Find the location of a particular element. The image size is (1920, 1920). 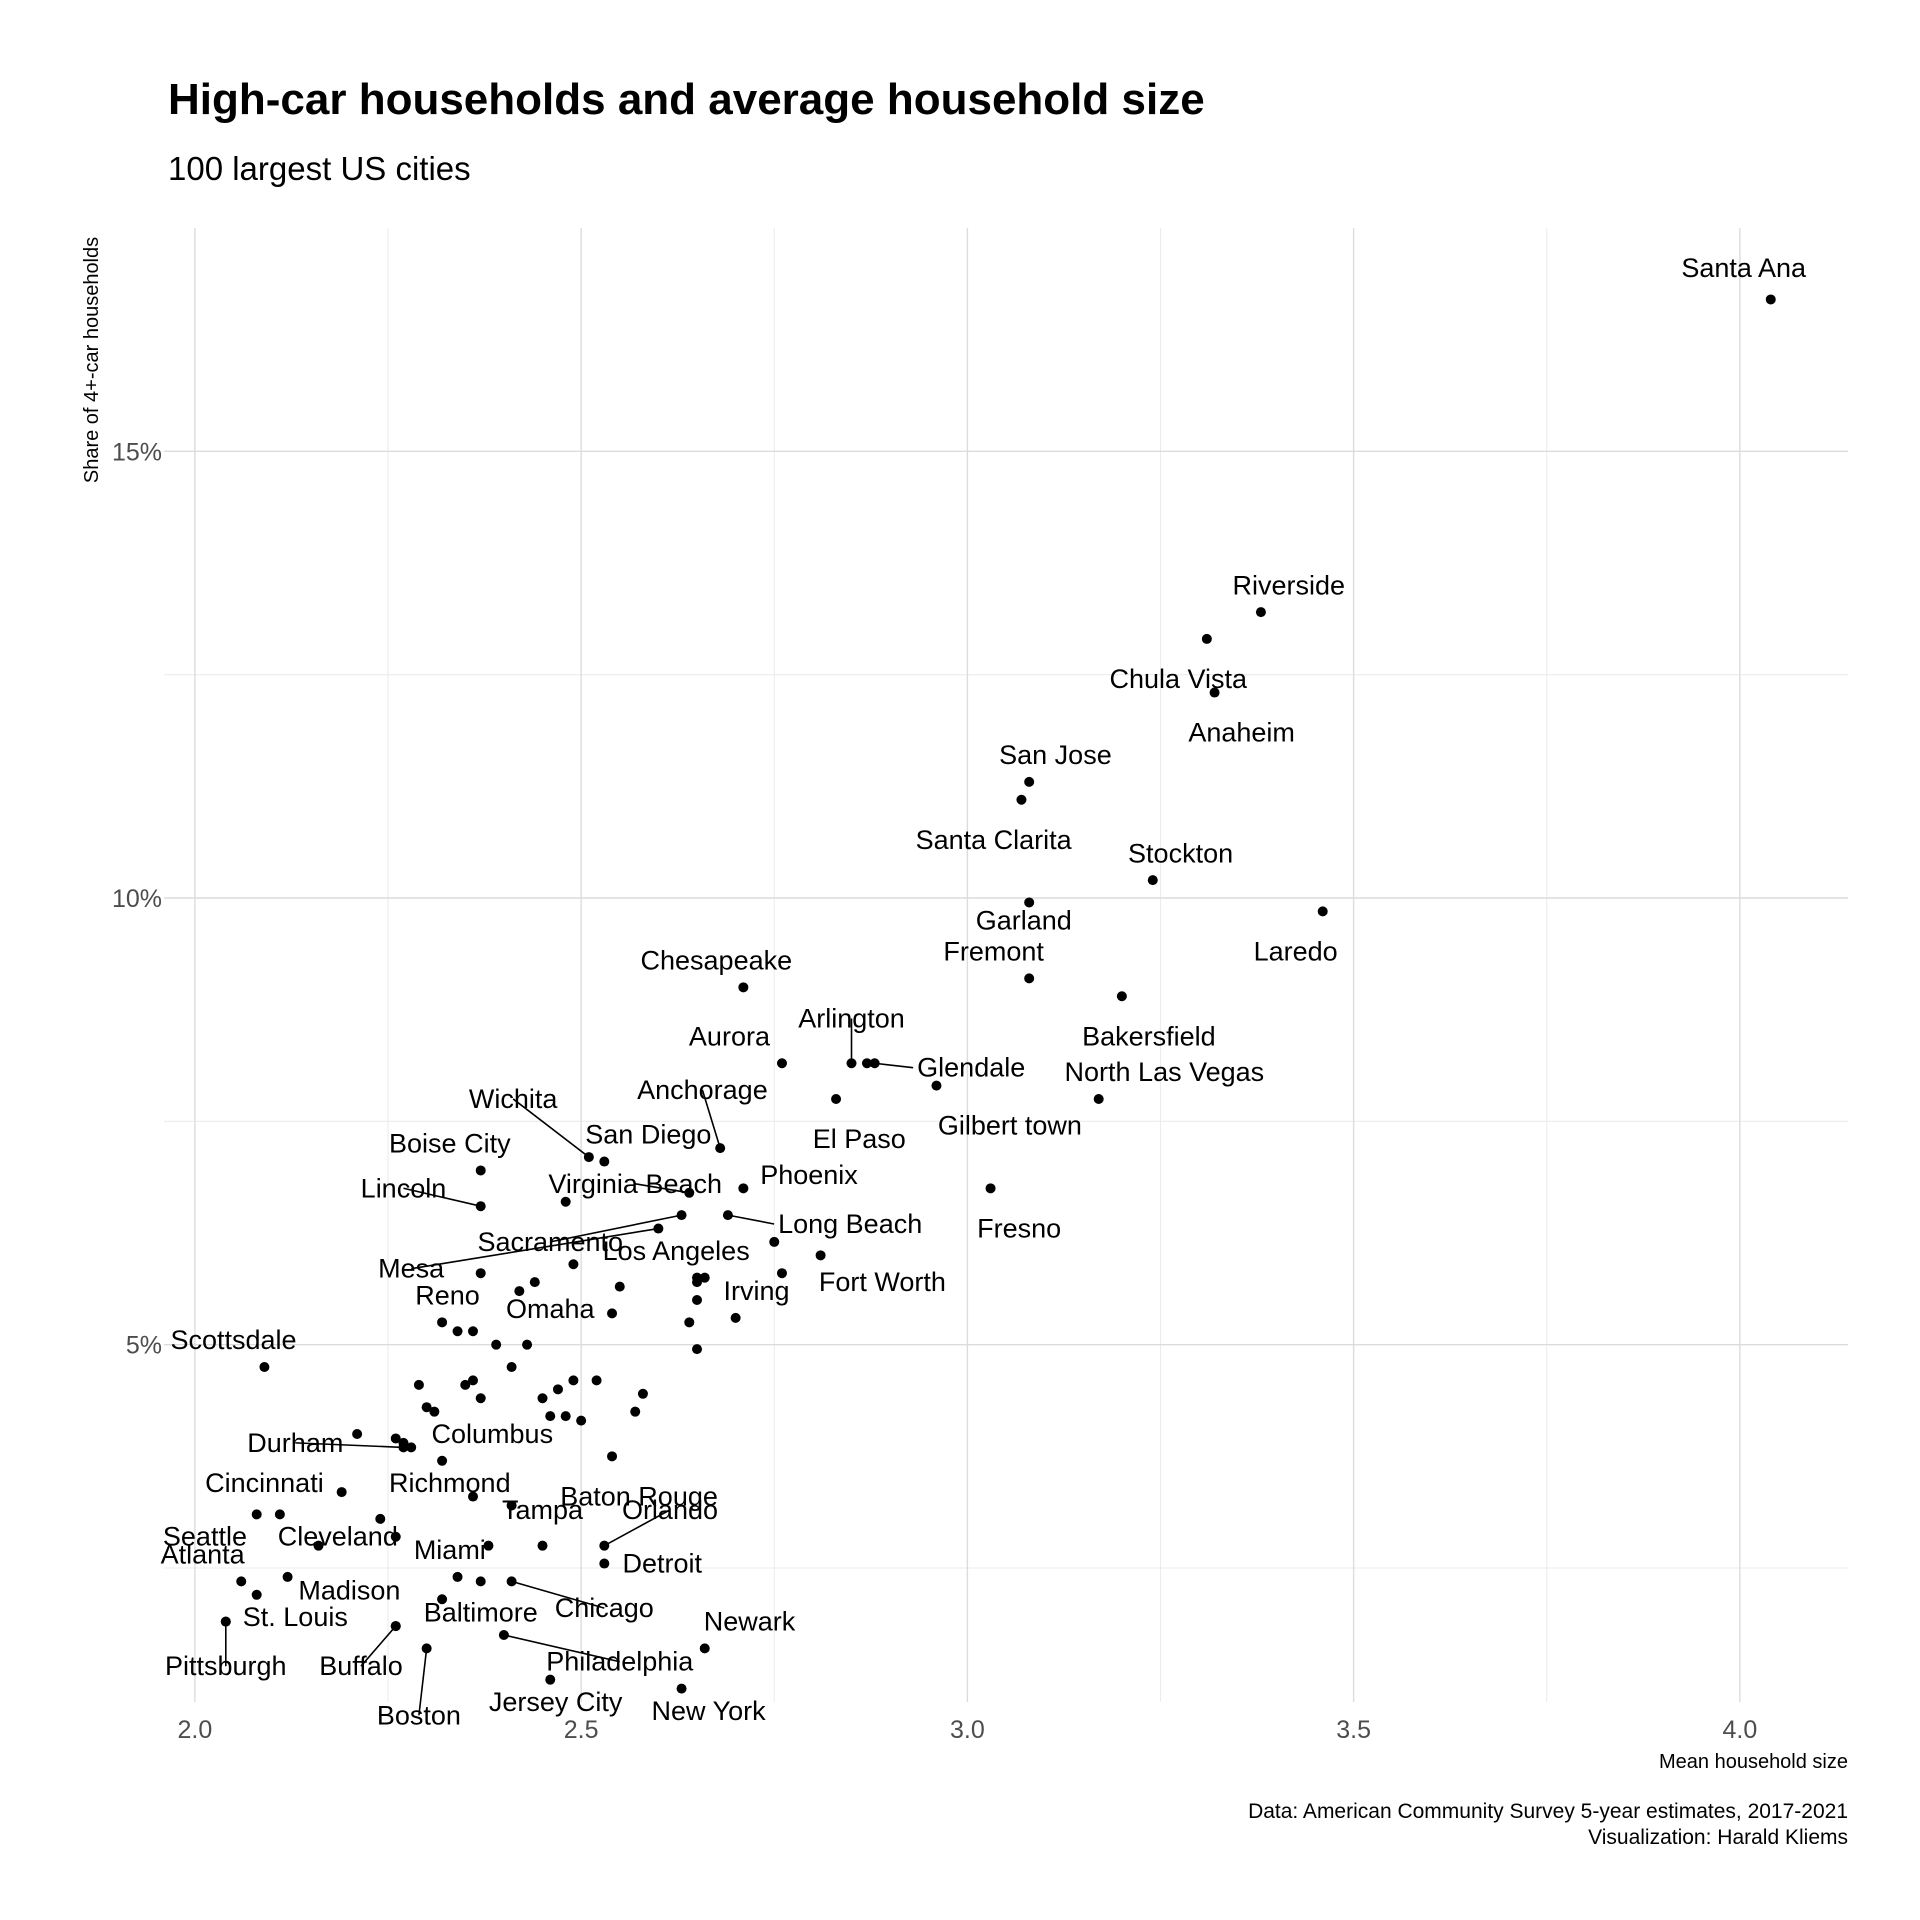

point-label: Richmond is located at coordinates (450, 1483).